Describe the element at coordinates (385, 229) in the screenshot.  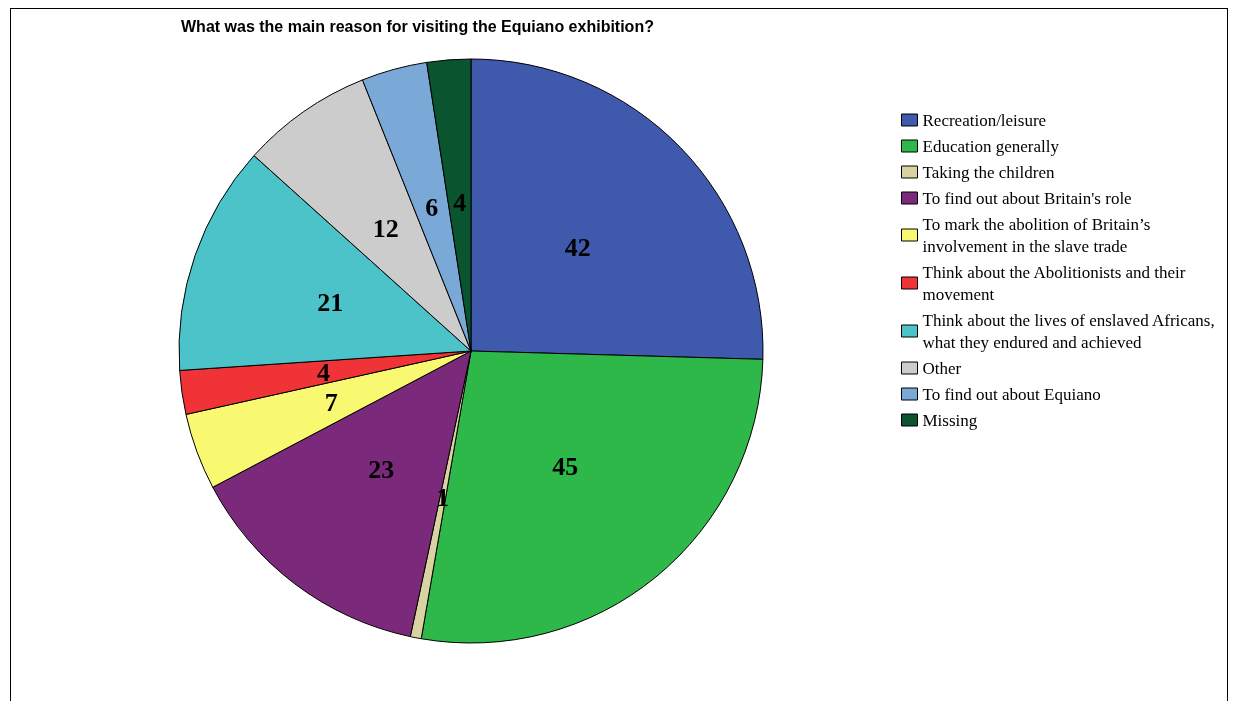
I see `data-label: 12` at that location.